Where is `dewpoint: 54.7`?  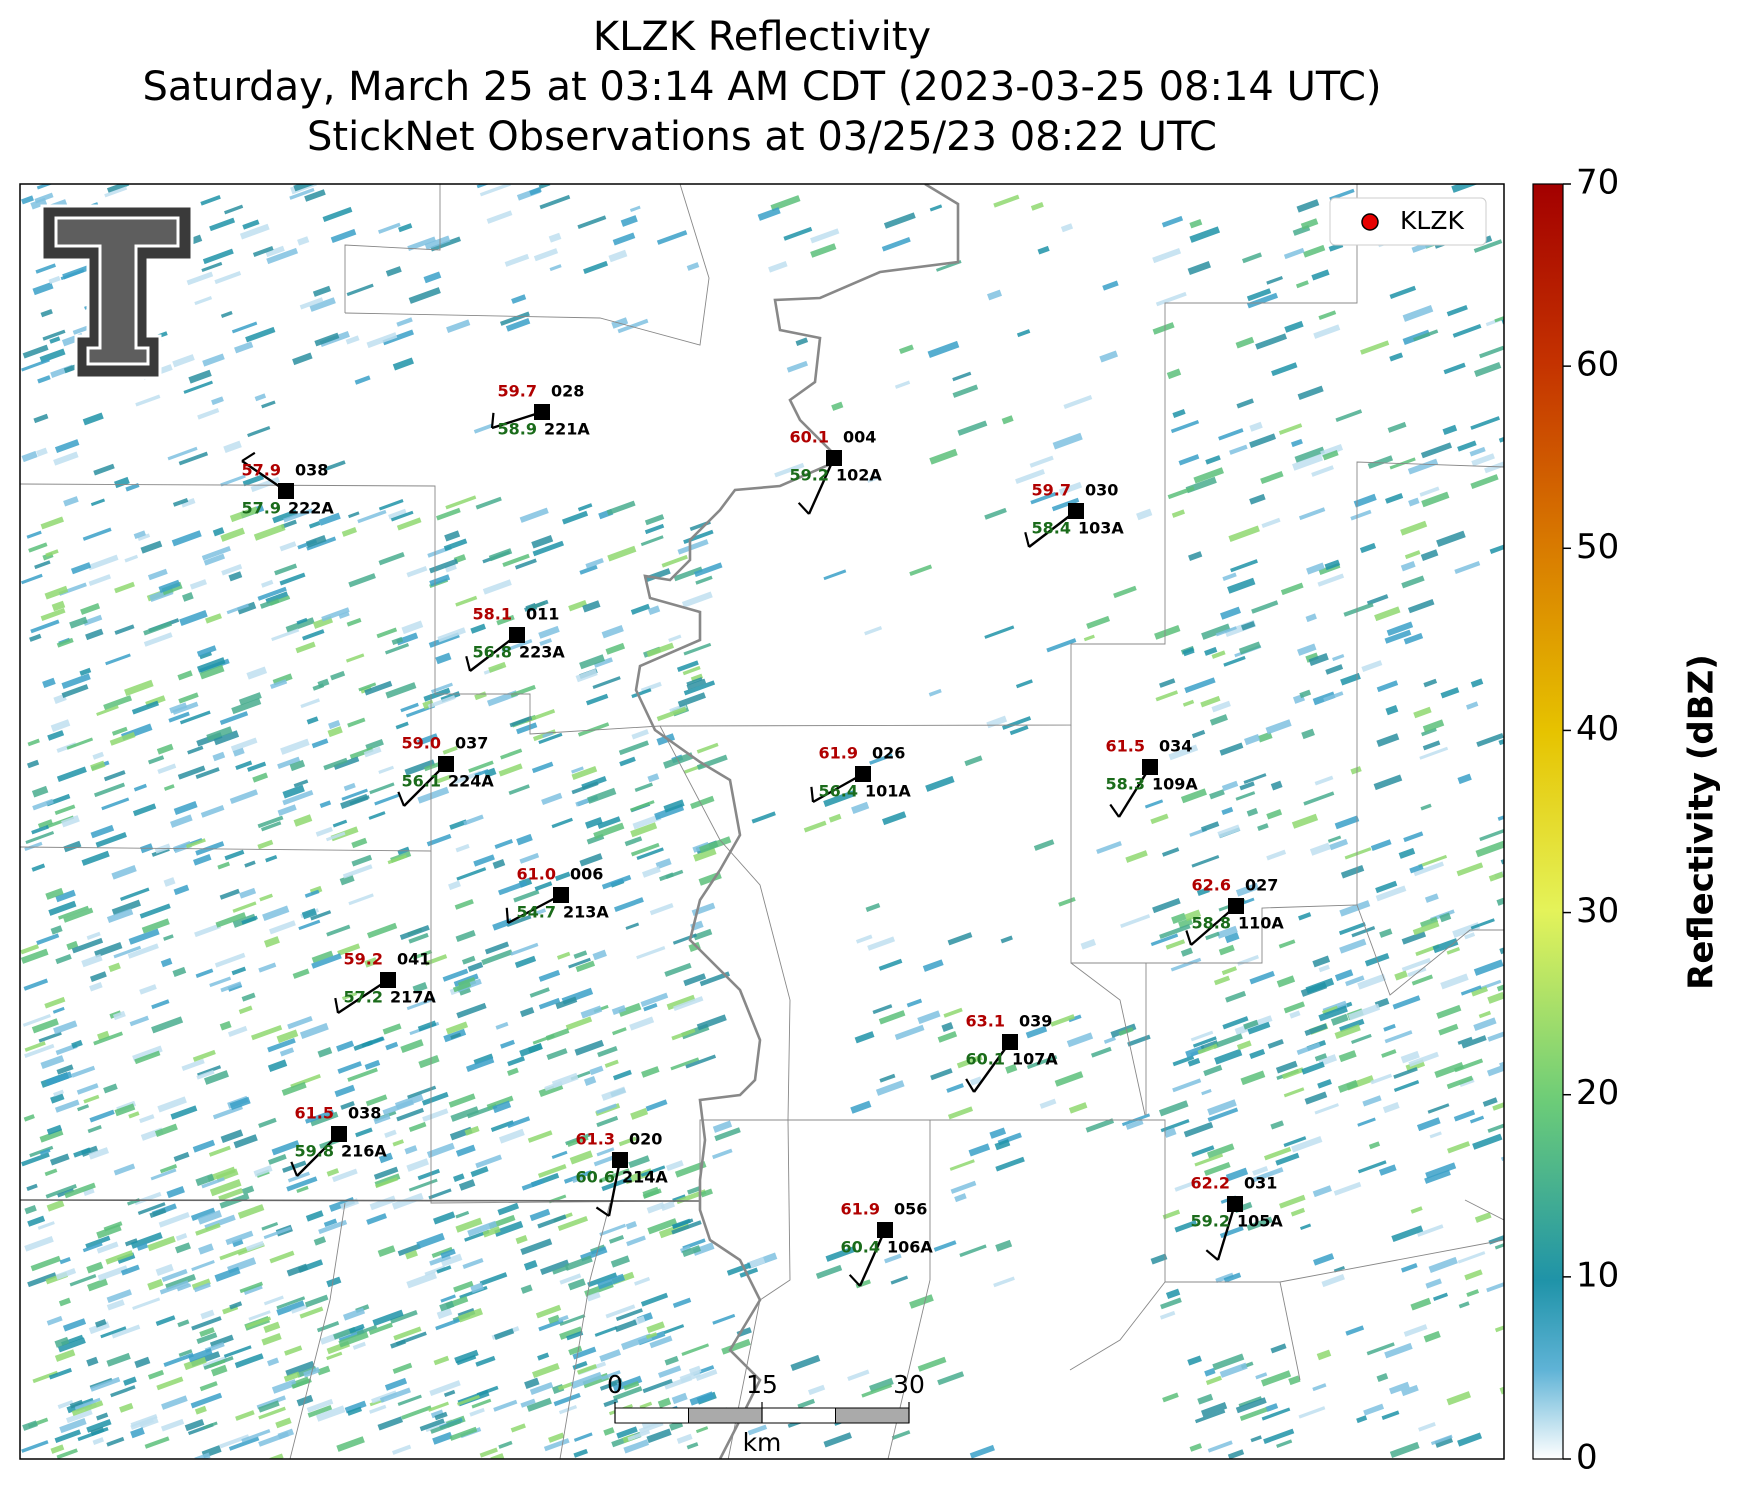 dewpoint: 54.7 is located at coordinates (536, 912).